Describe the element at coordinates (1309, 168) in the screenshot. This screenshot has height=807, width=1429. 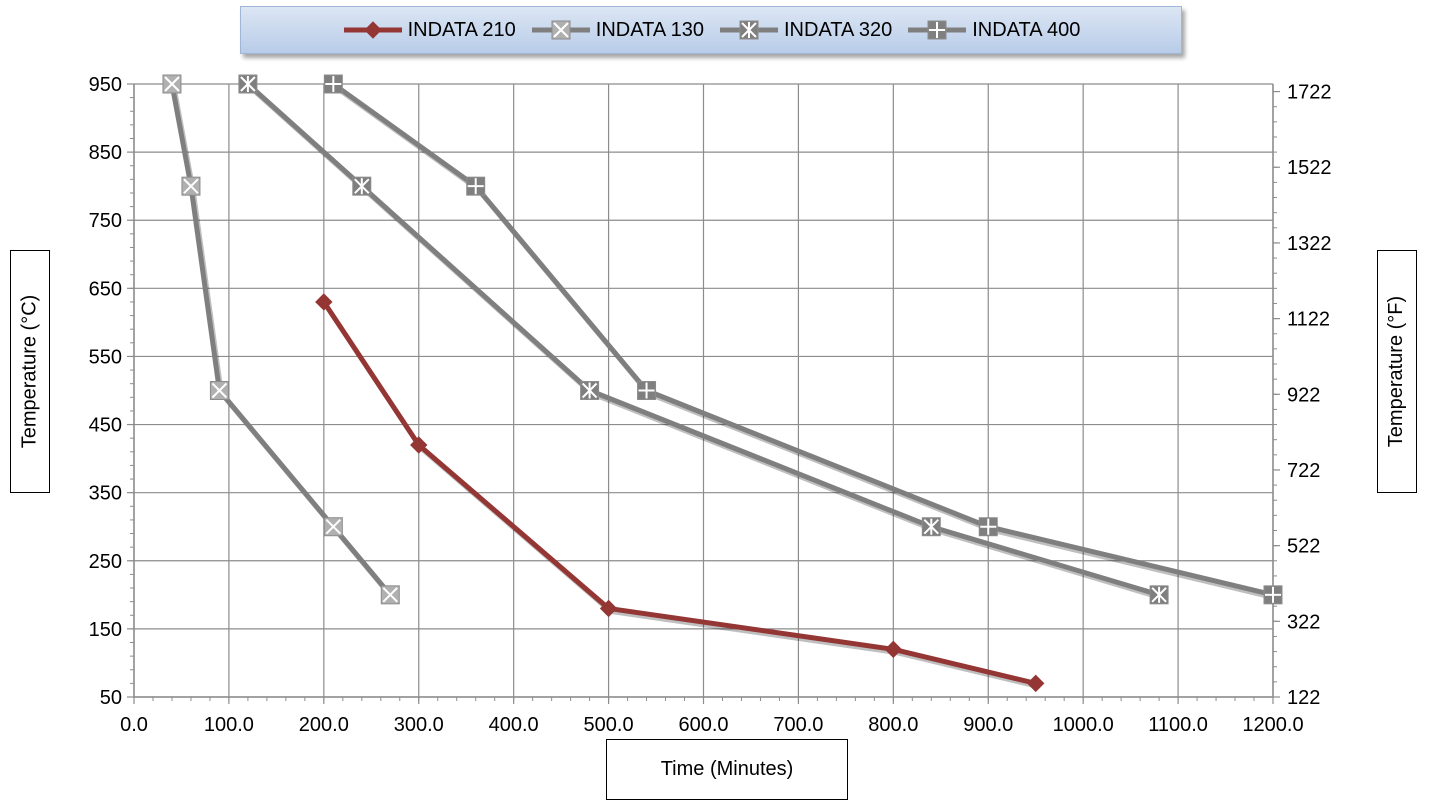
I see `y2-tick-label: 1522` at that location.